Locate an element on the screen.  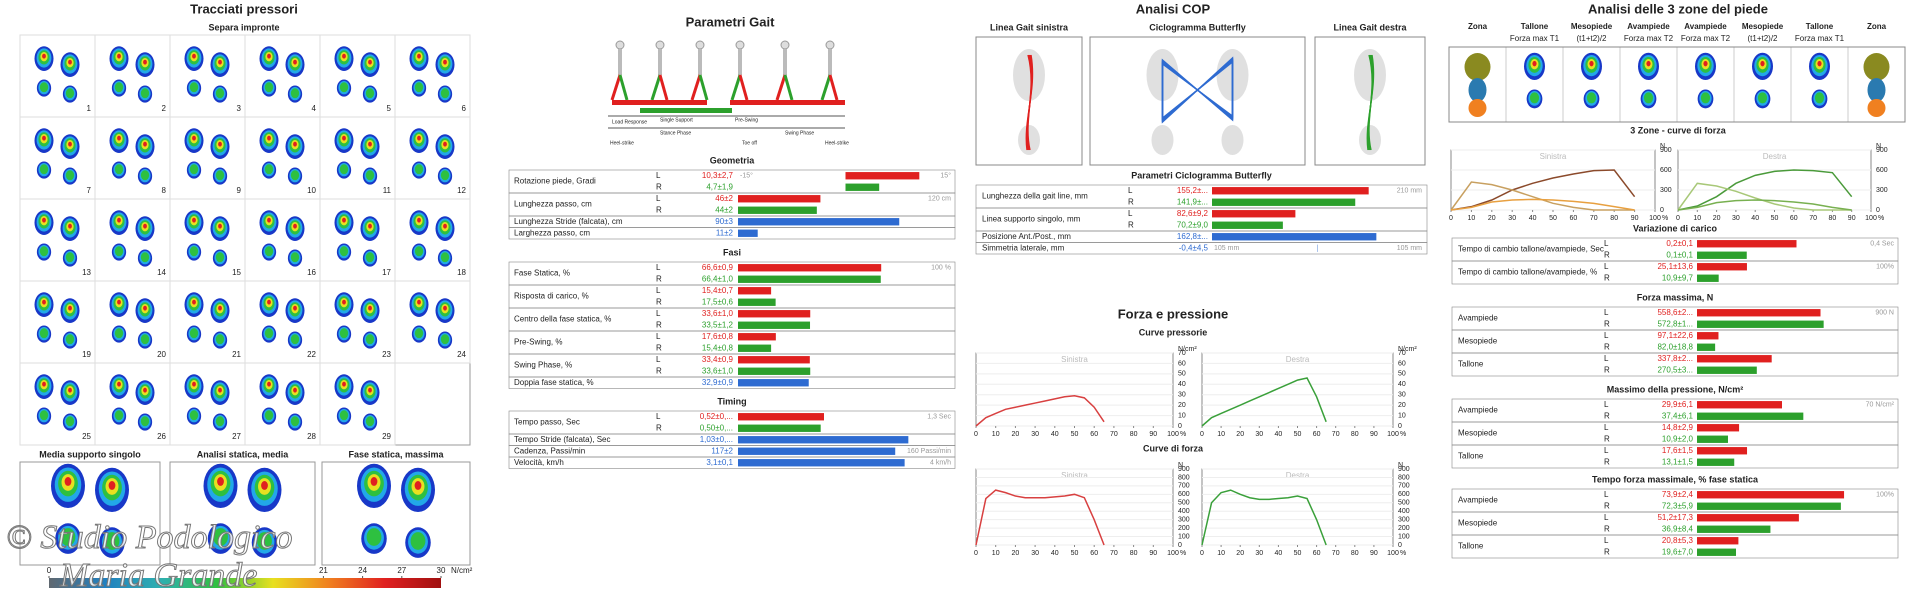
x-tick-label: 20 is located at coordinates (1016, 434).